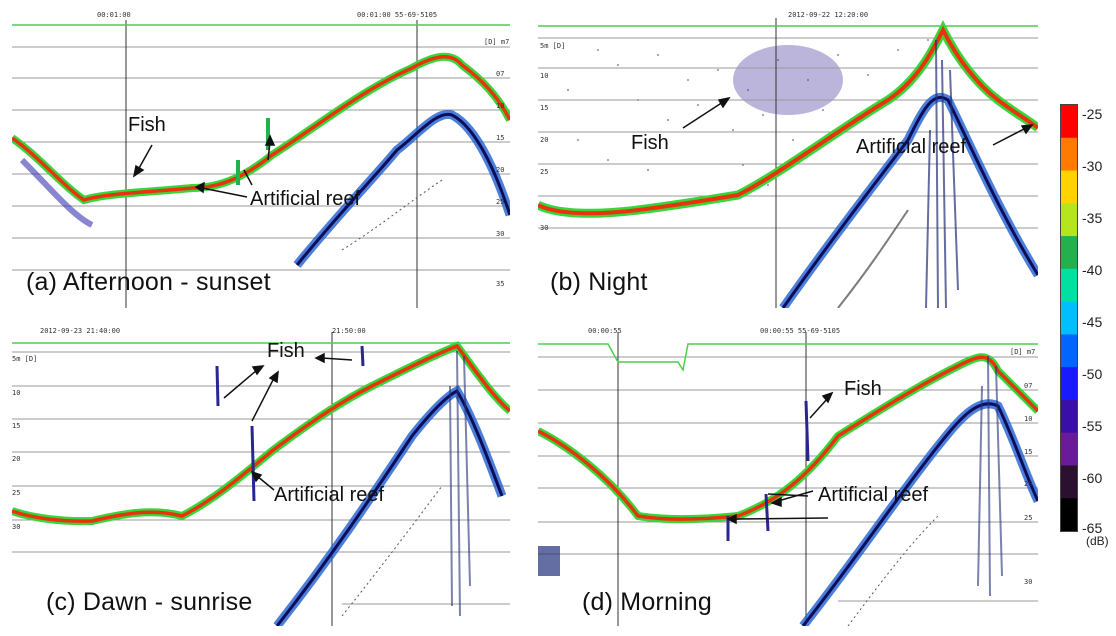 This screenshot has height=636, width=1116. I want to click on seabed-echo-green, so click(261, 433).